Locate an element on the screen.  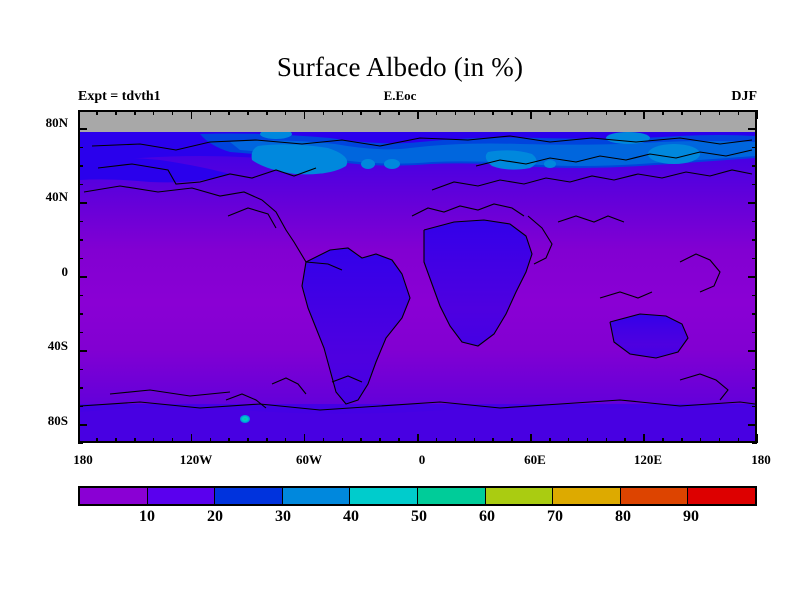
xtick-label: 0 is located at coordinates (422, 459).